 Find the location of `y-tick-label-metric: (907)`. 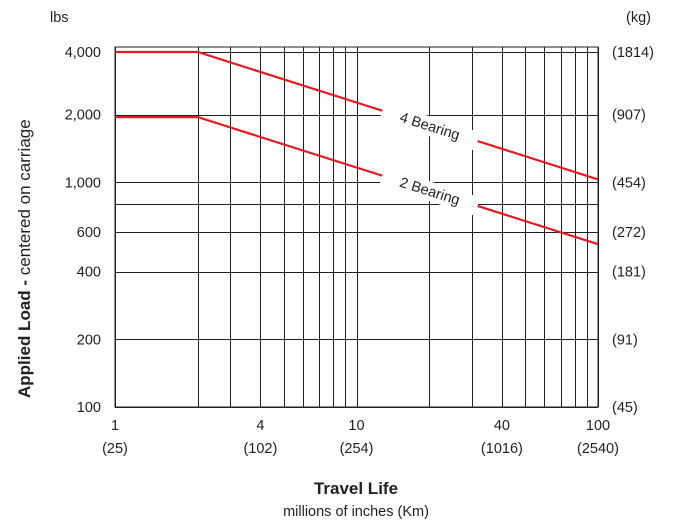

y-tick-label-metric: (907) is located at coordinates (629, 116).